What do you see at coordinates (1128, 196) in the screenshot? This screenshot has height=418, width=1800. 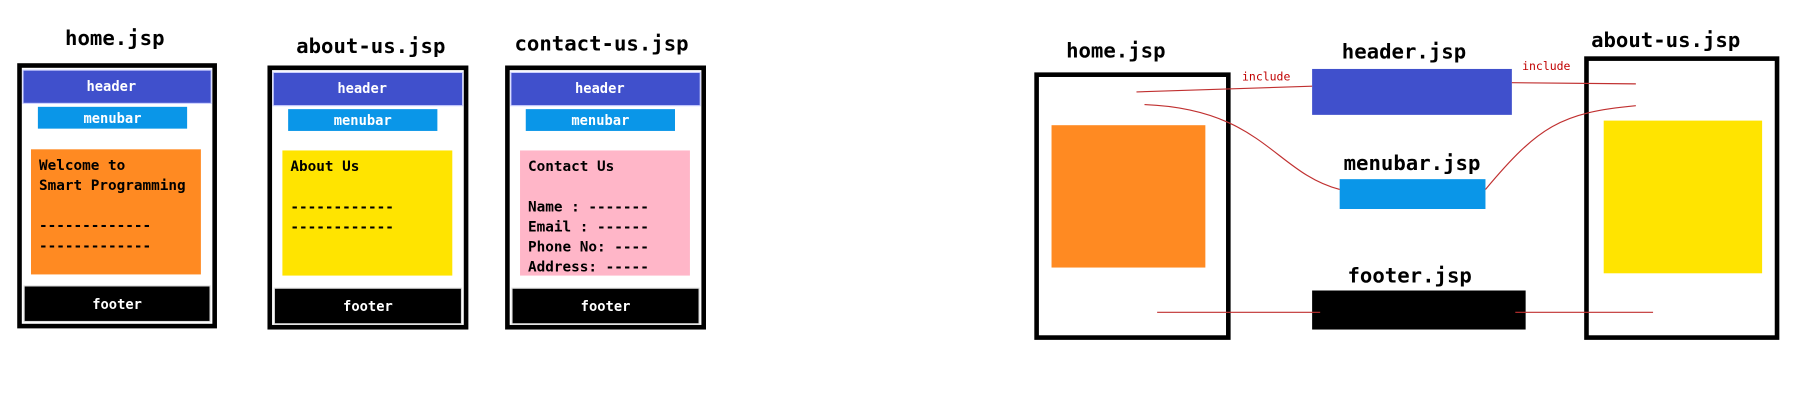 I see `home-content` at bounding box center [1128, 196].